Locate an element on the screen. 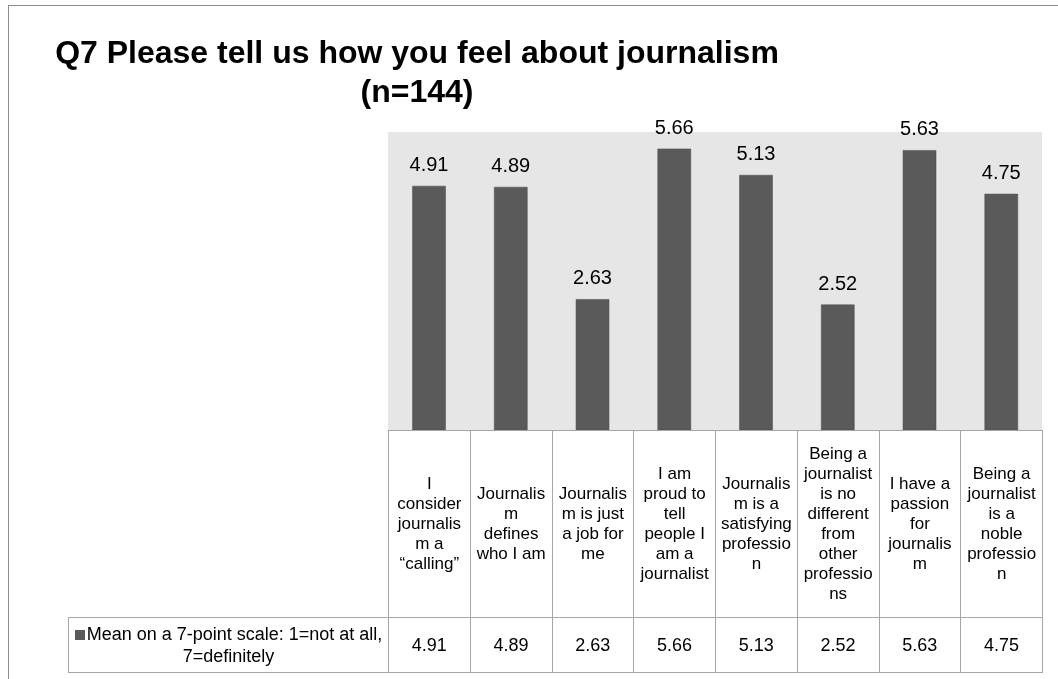  data-label: 5.13 is located at coordinates (756, 645).